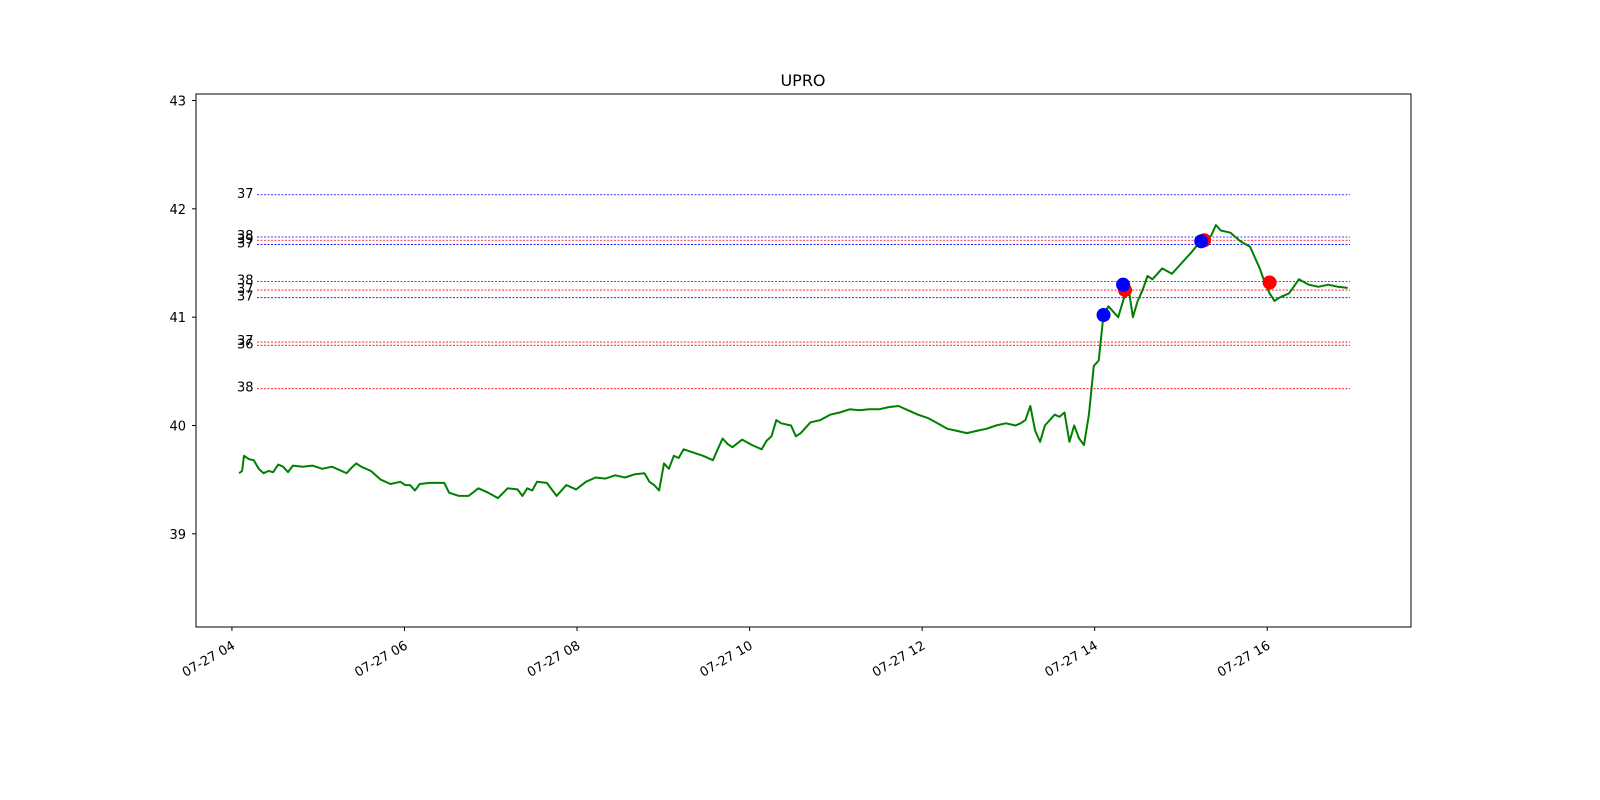 The image size is (1600, 800). Describe the element at coordinates (802, 80) in the screenshot. I see `chart-title: UPRO` at that location.